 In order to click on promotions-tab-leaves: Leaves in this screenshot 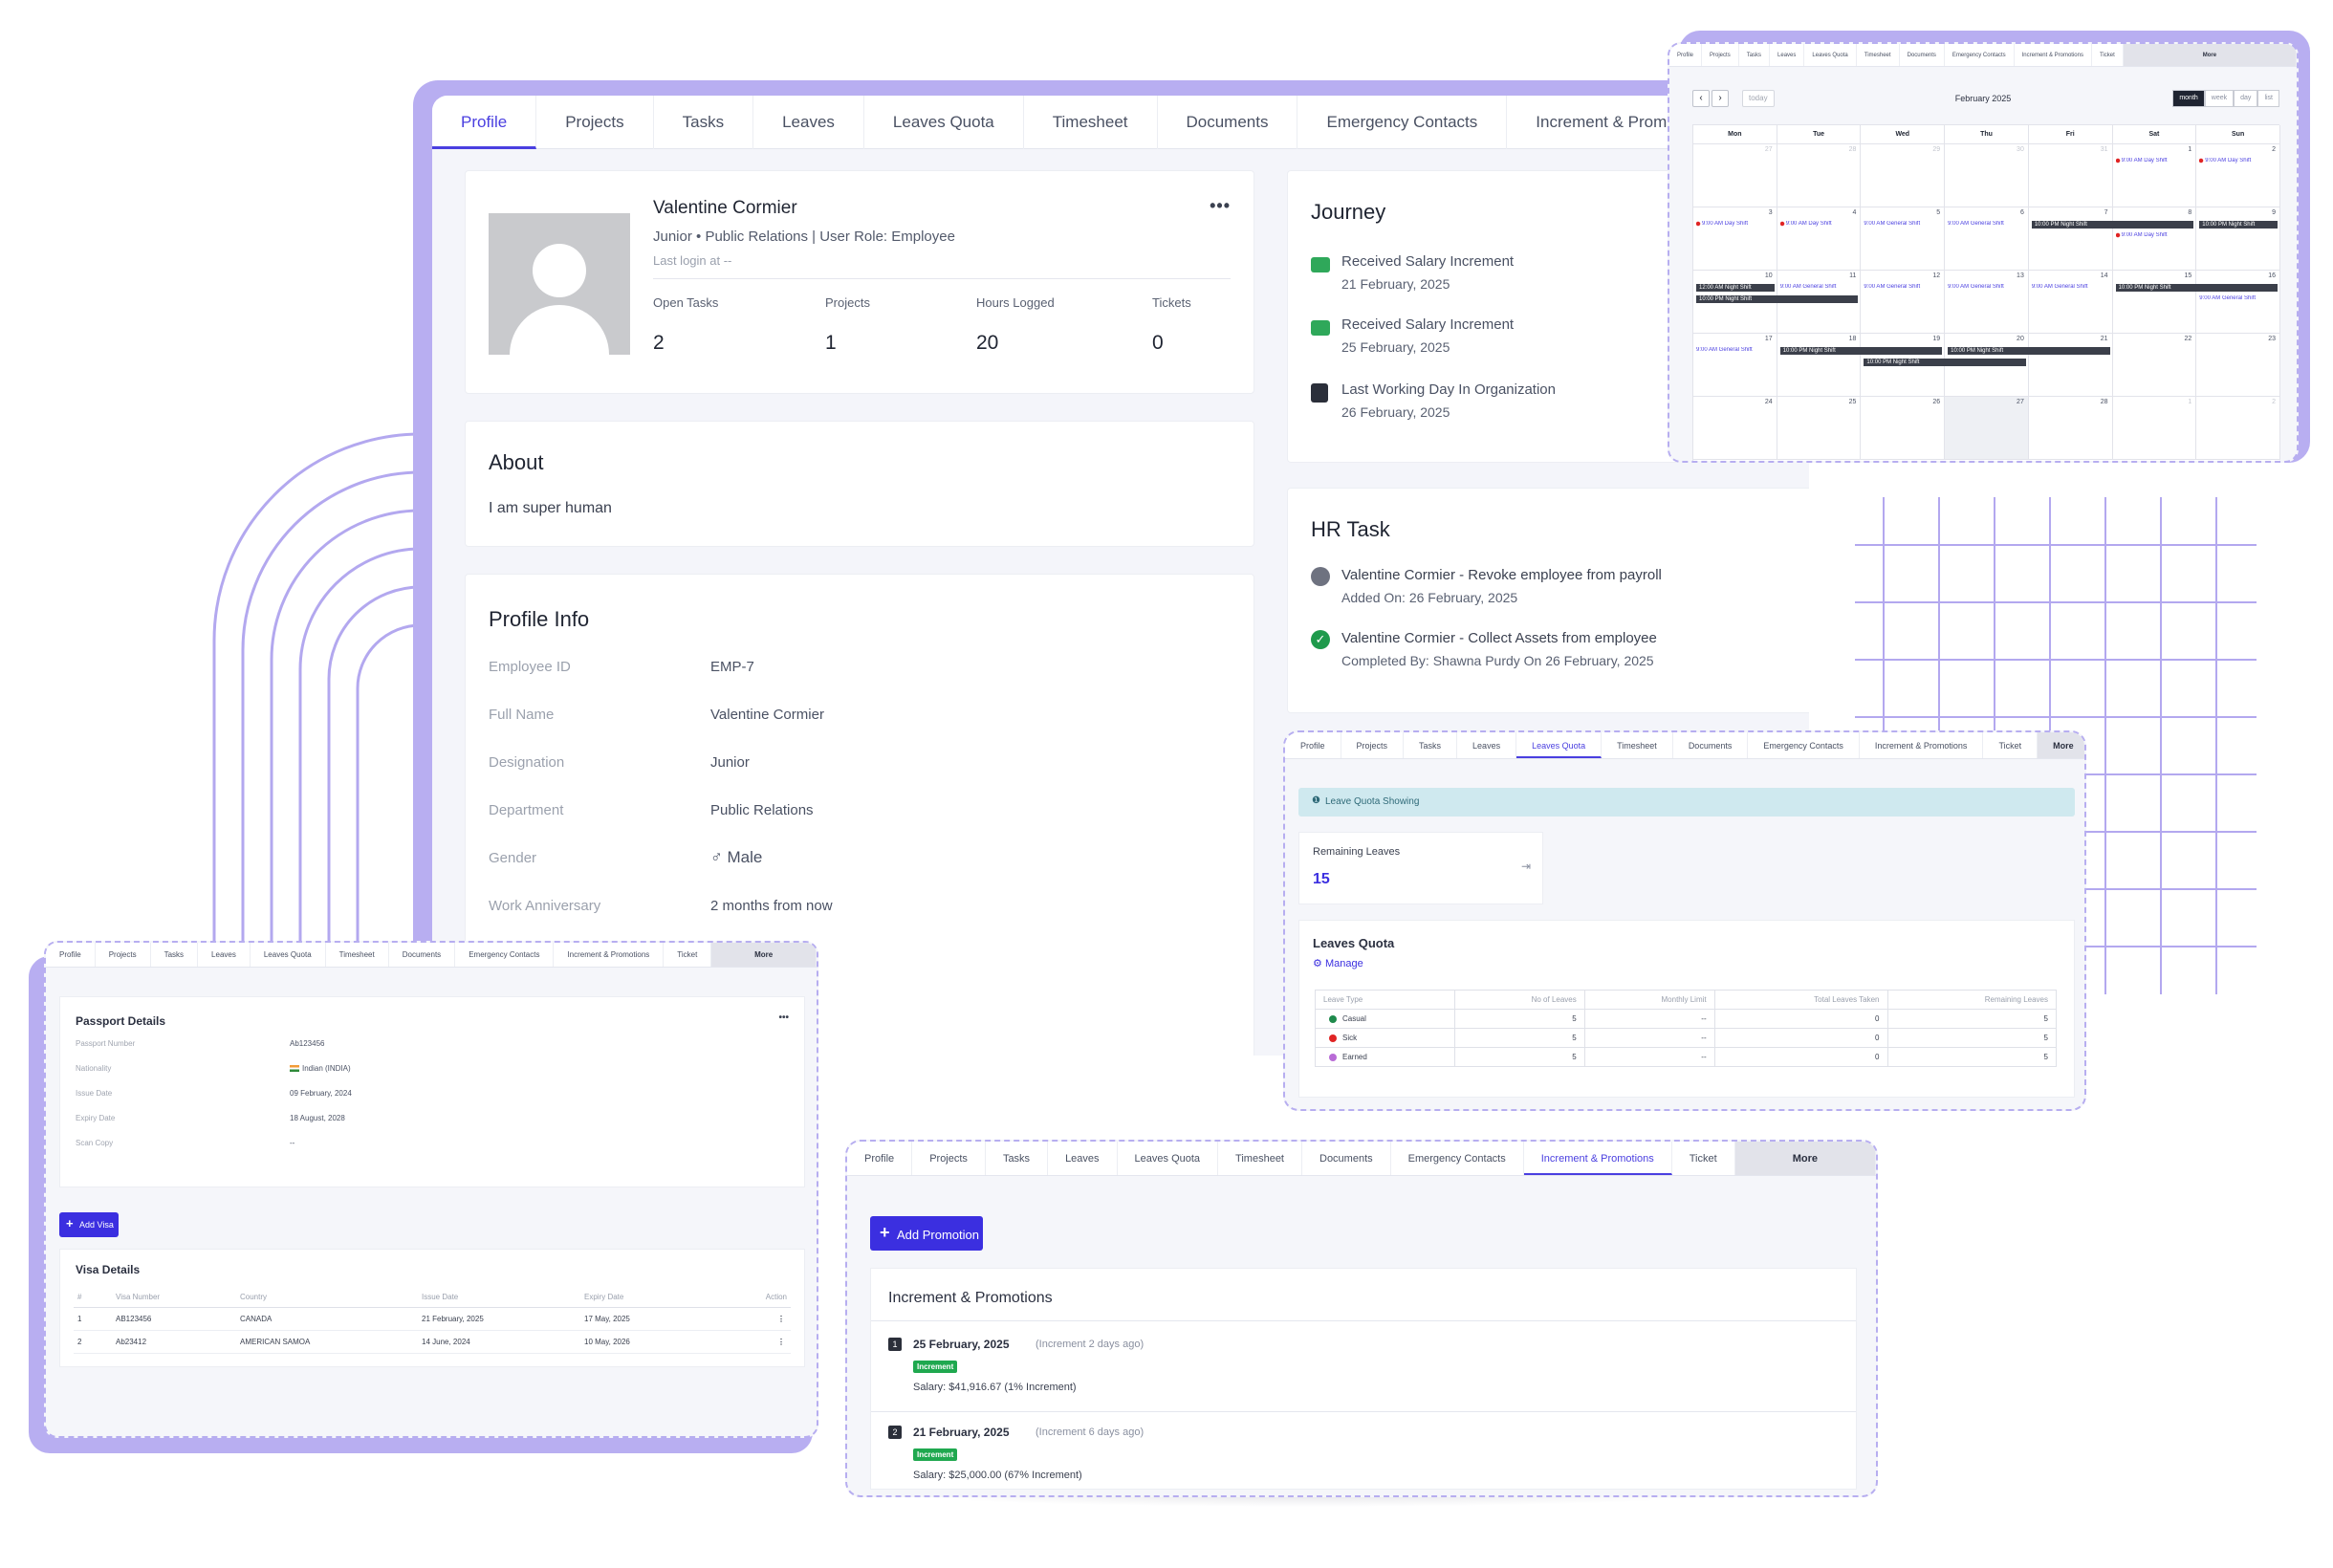, I will do `click(1083, 1158)`.